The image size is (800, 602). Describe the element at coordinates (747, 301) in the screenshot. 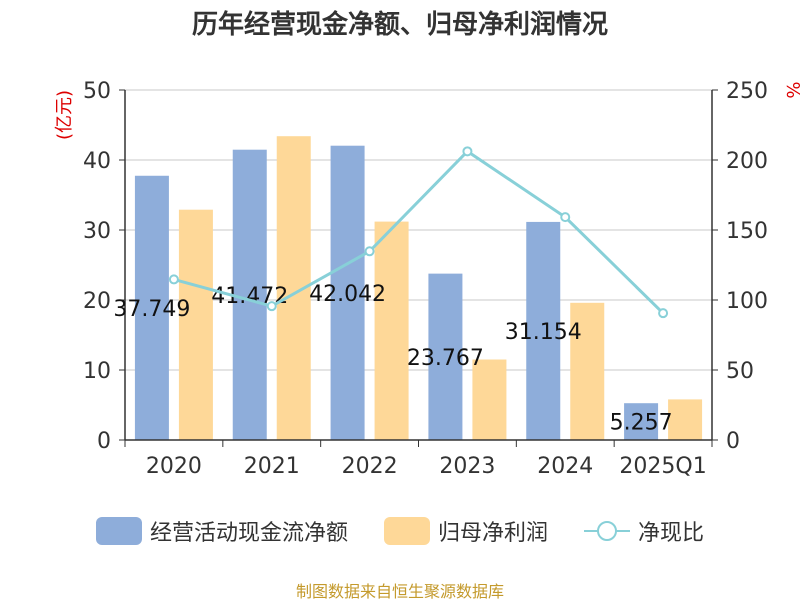

I see `y-right-tick-label: 100` at that location.